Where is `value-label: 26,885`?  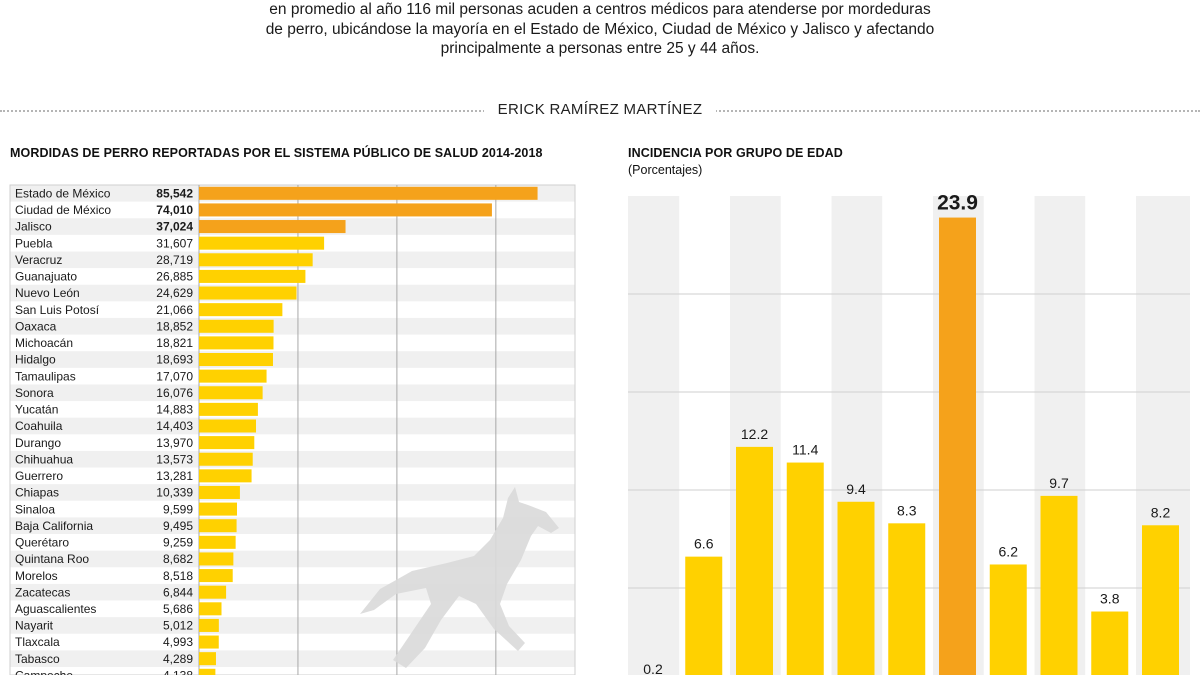 value-label: 26,885 is located at coordinates (174, 277).